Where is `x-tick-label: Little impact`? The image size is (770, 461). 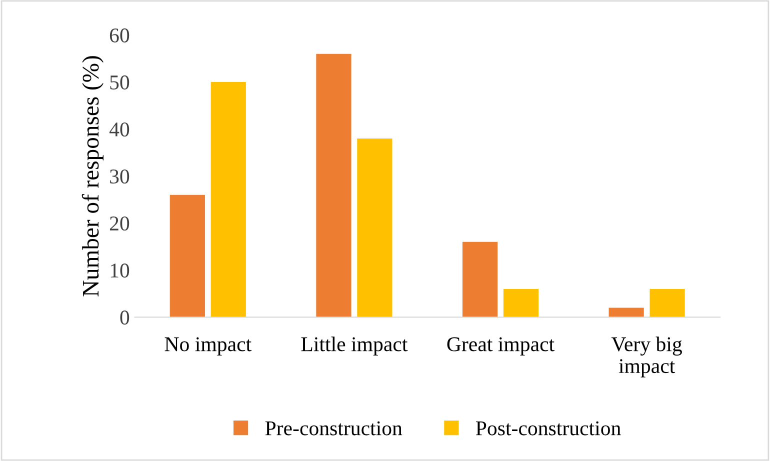 x-tick-label: Little impact is located at coordinates (354, 346).